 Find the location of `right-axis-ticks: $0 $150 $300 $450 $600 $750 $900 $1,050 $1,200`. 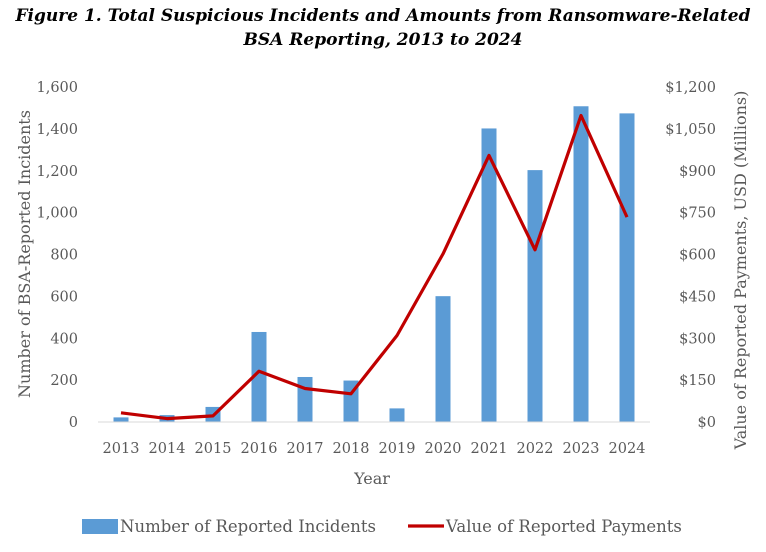

right-axis-ticks: $0 $150 $300 $450 $600 $750 $900 $1,050 $1,200 is located at coordinates (690, 255).